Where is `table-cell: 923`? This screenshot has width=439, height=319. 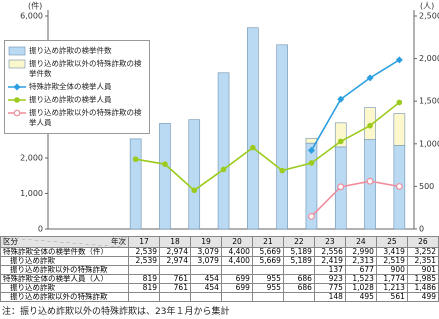
table-cell: 923 is located at coordinates (329, 279).